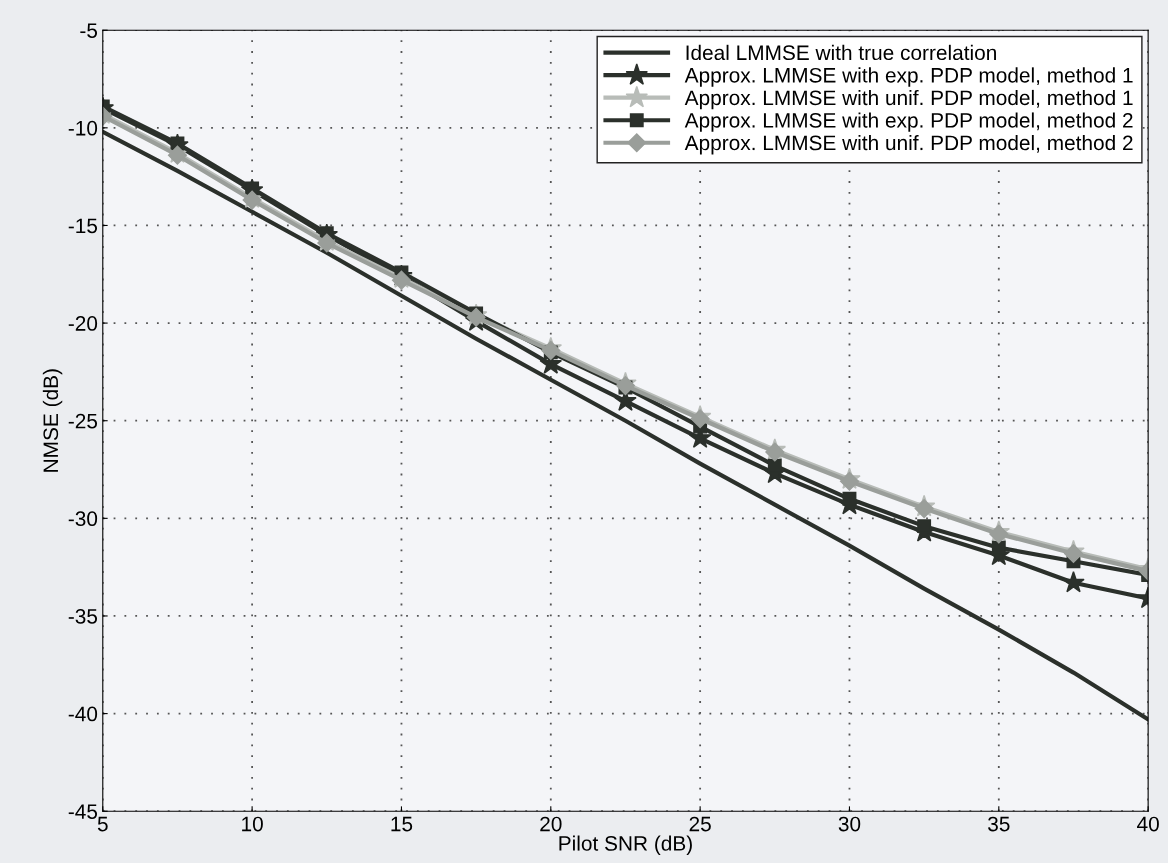 Image resolution: width=1168 pixels, height=863 pixels. I want to click on y-tick-label: -5, so click(89, 30).